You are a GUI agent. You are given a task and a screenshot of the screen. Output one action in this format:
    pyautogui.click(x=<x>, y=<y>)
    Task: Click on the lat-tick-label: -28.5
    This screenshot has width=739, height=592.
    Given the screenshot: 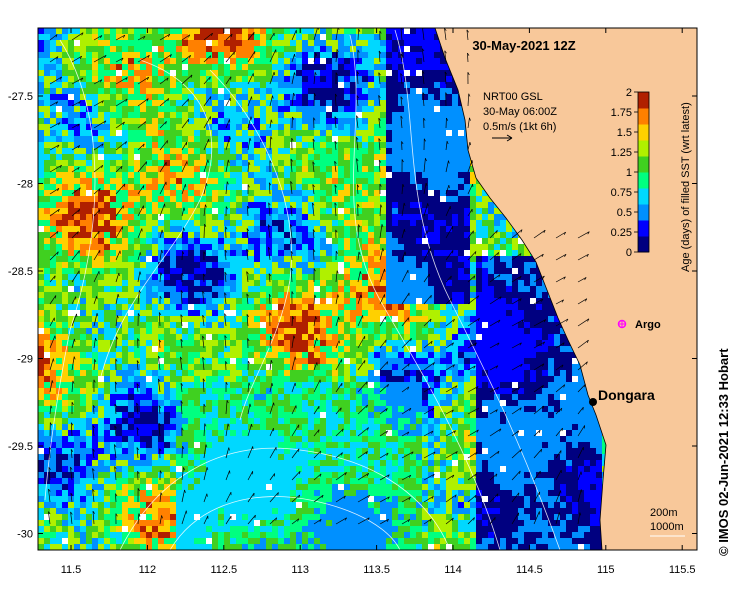 What is the action you would take?
    pyautogui.click(x=20, y=272)
    